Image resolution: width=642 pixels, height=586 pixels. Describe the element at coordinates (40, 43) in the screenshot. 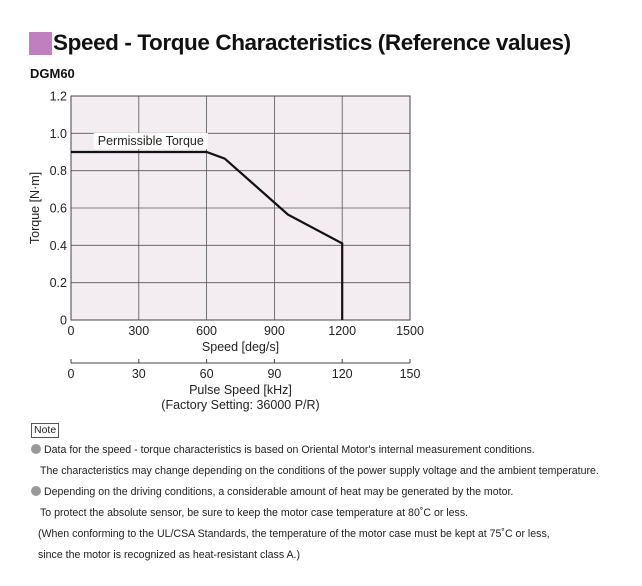

I see `header-square-icon` at that location.